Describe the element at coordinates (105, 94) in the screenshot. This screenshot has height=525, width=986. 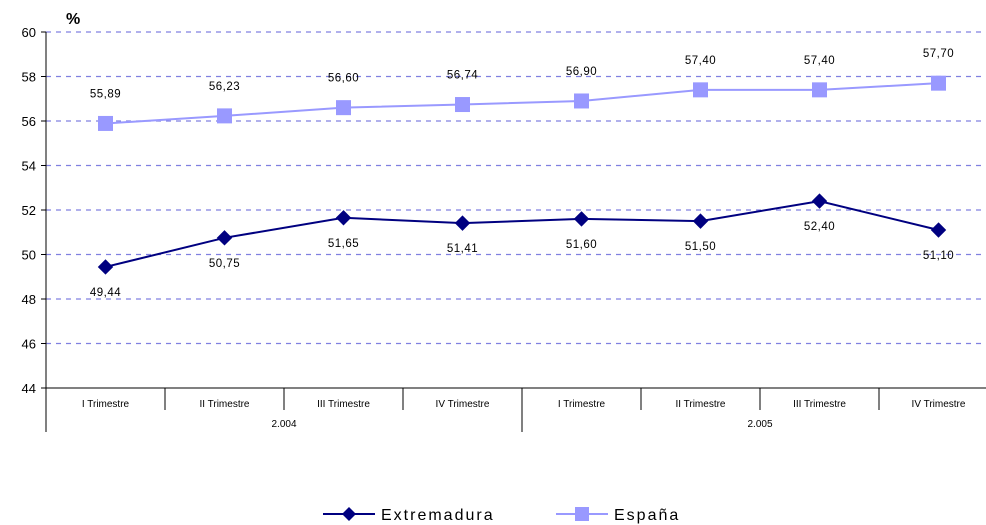
I see `data-label: 55,89` at that location.